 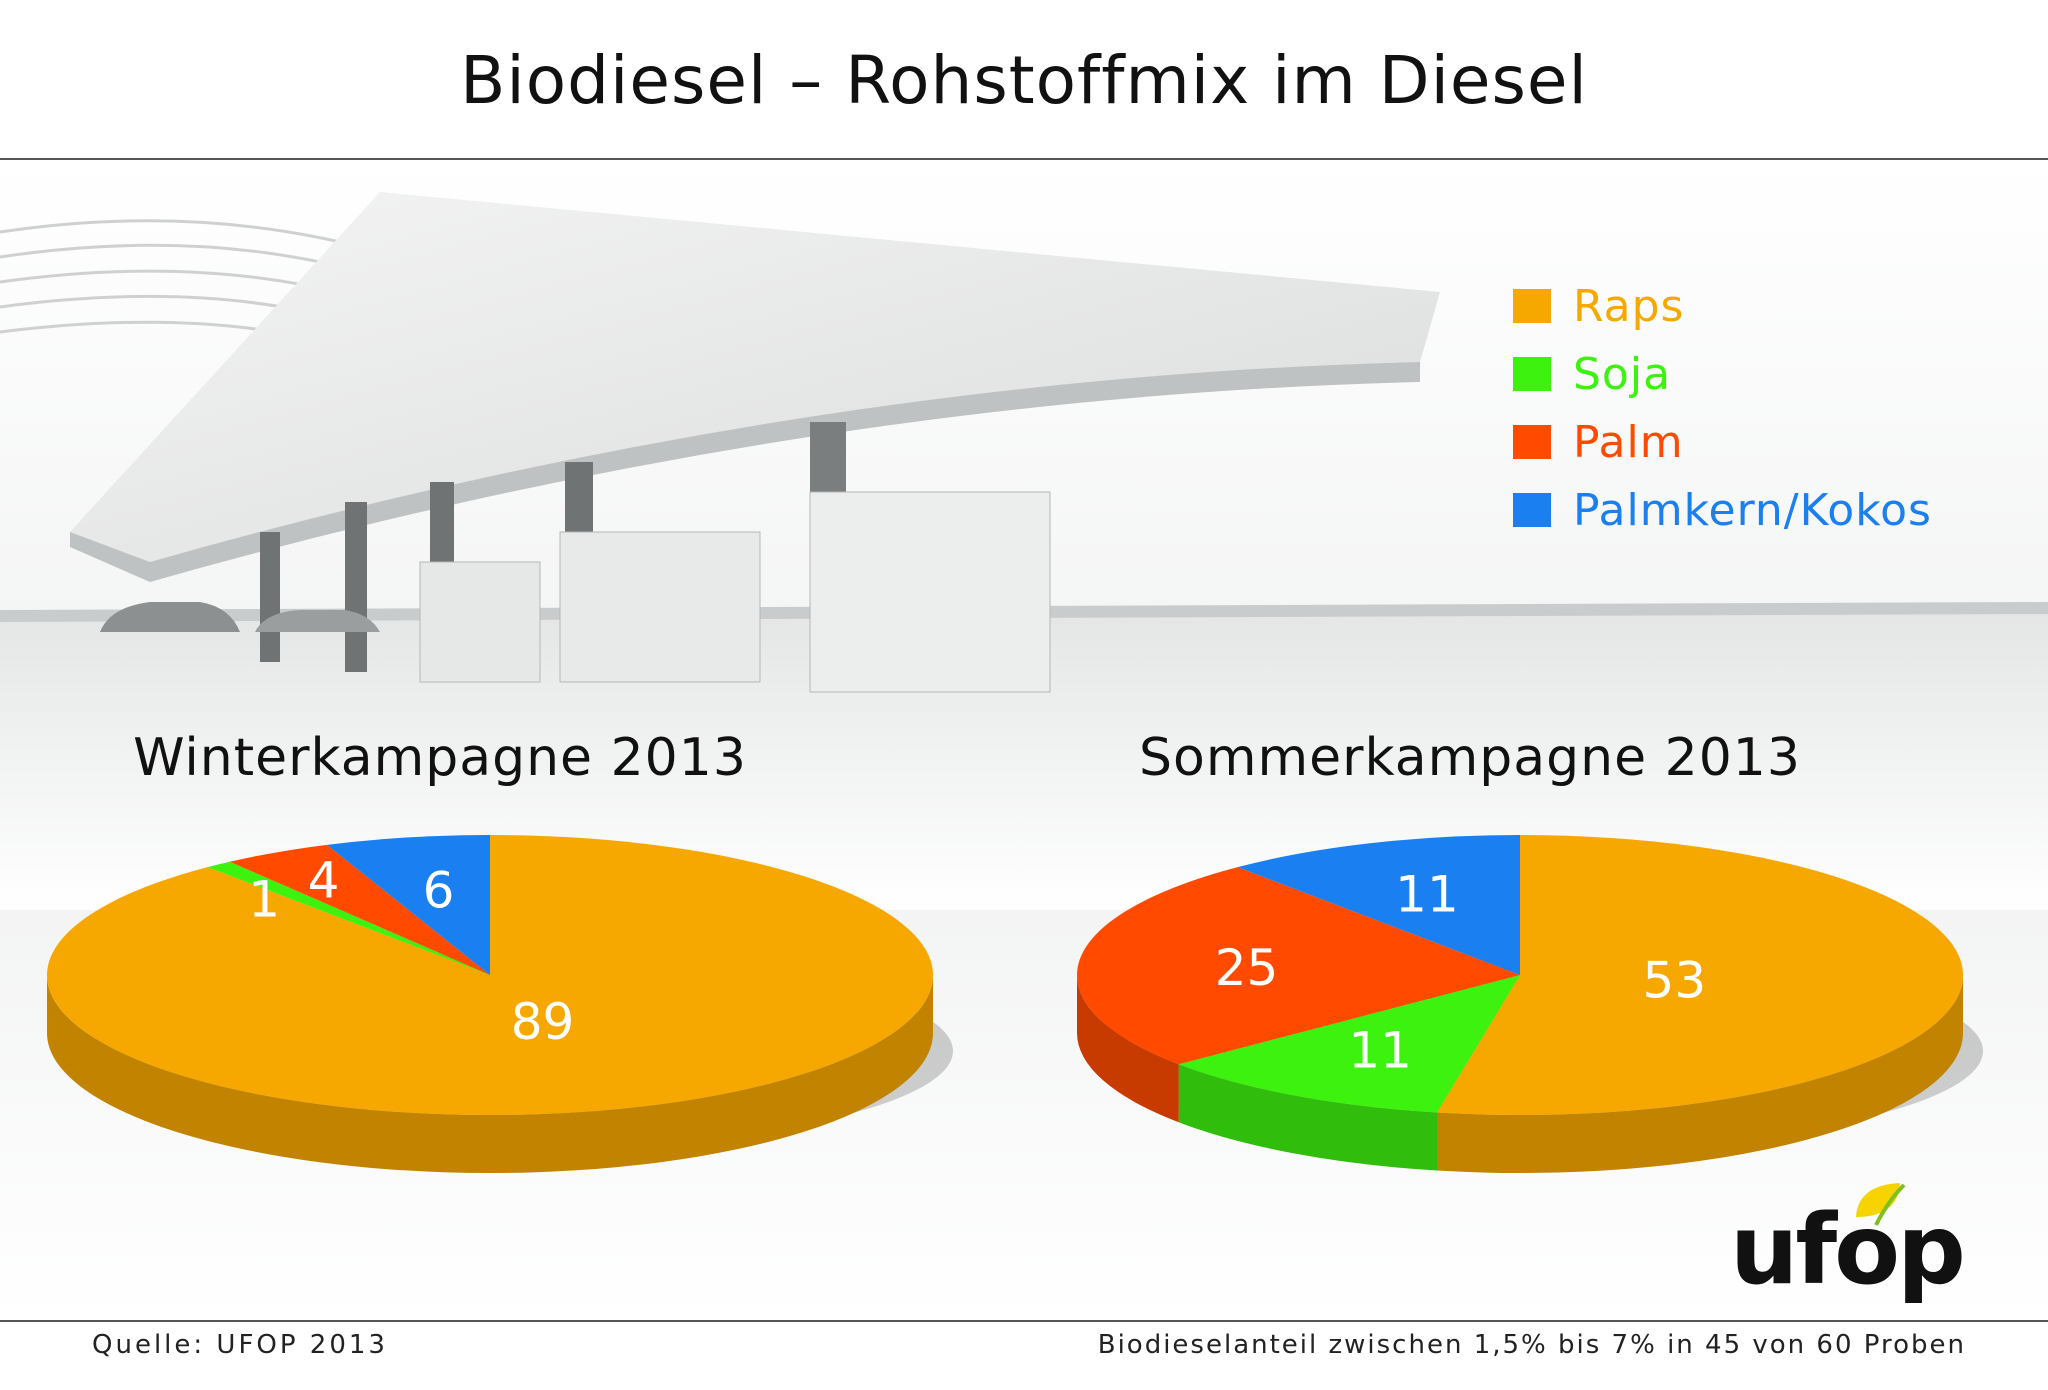 I want to click on pie-label-raps: 89, so click(x=543, y=1022).